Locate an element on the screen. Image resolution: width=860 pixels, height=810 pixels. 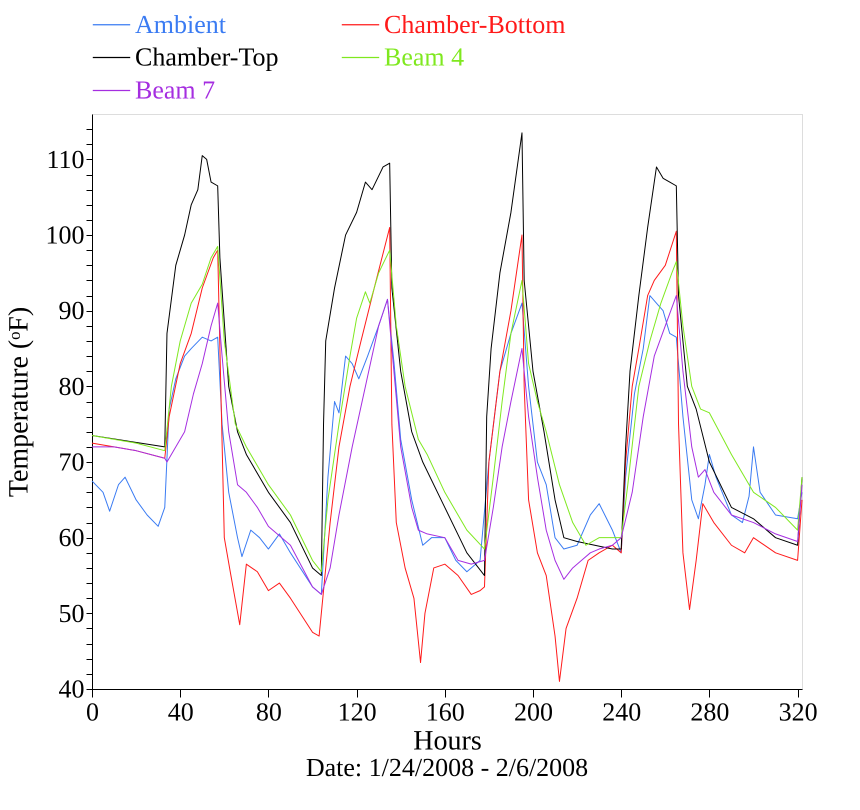
y-tick-label: 70 is located at coordinates (71, 462).